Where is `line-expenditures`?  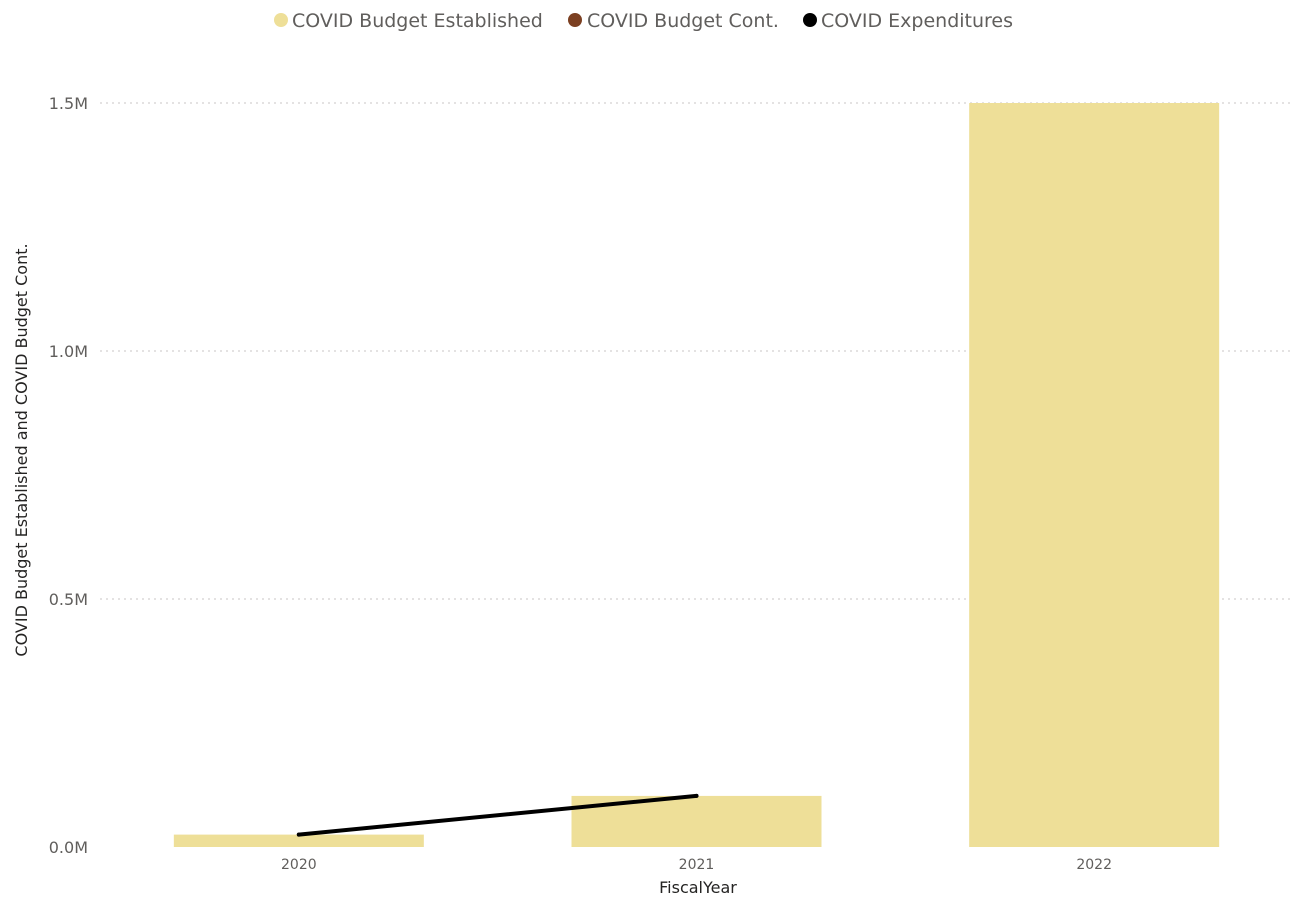 line-expenditures is located at coordinates (497, 815).